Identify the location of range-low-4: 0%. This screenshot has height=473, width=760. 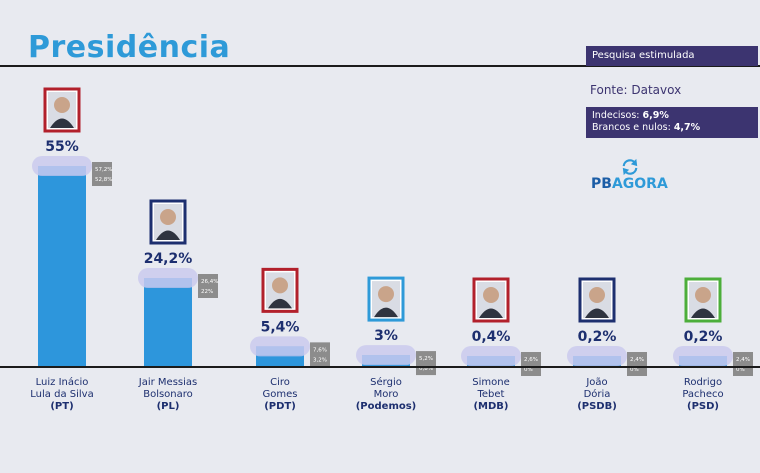
(528, 370).